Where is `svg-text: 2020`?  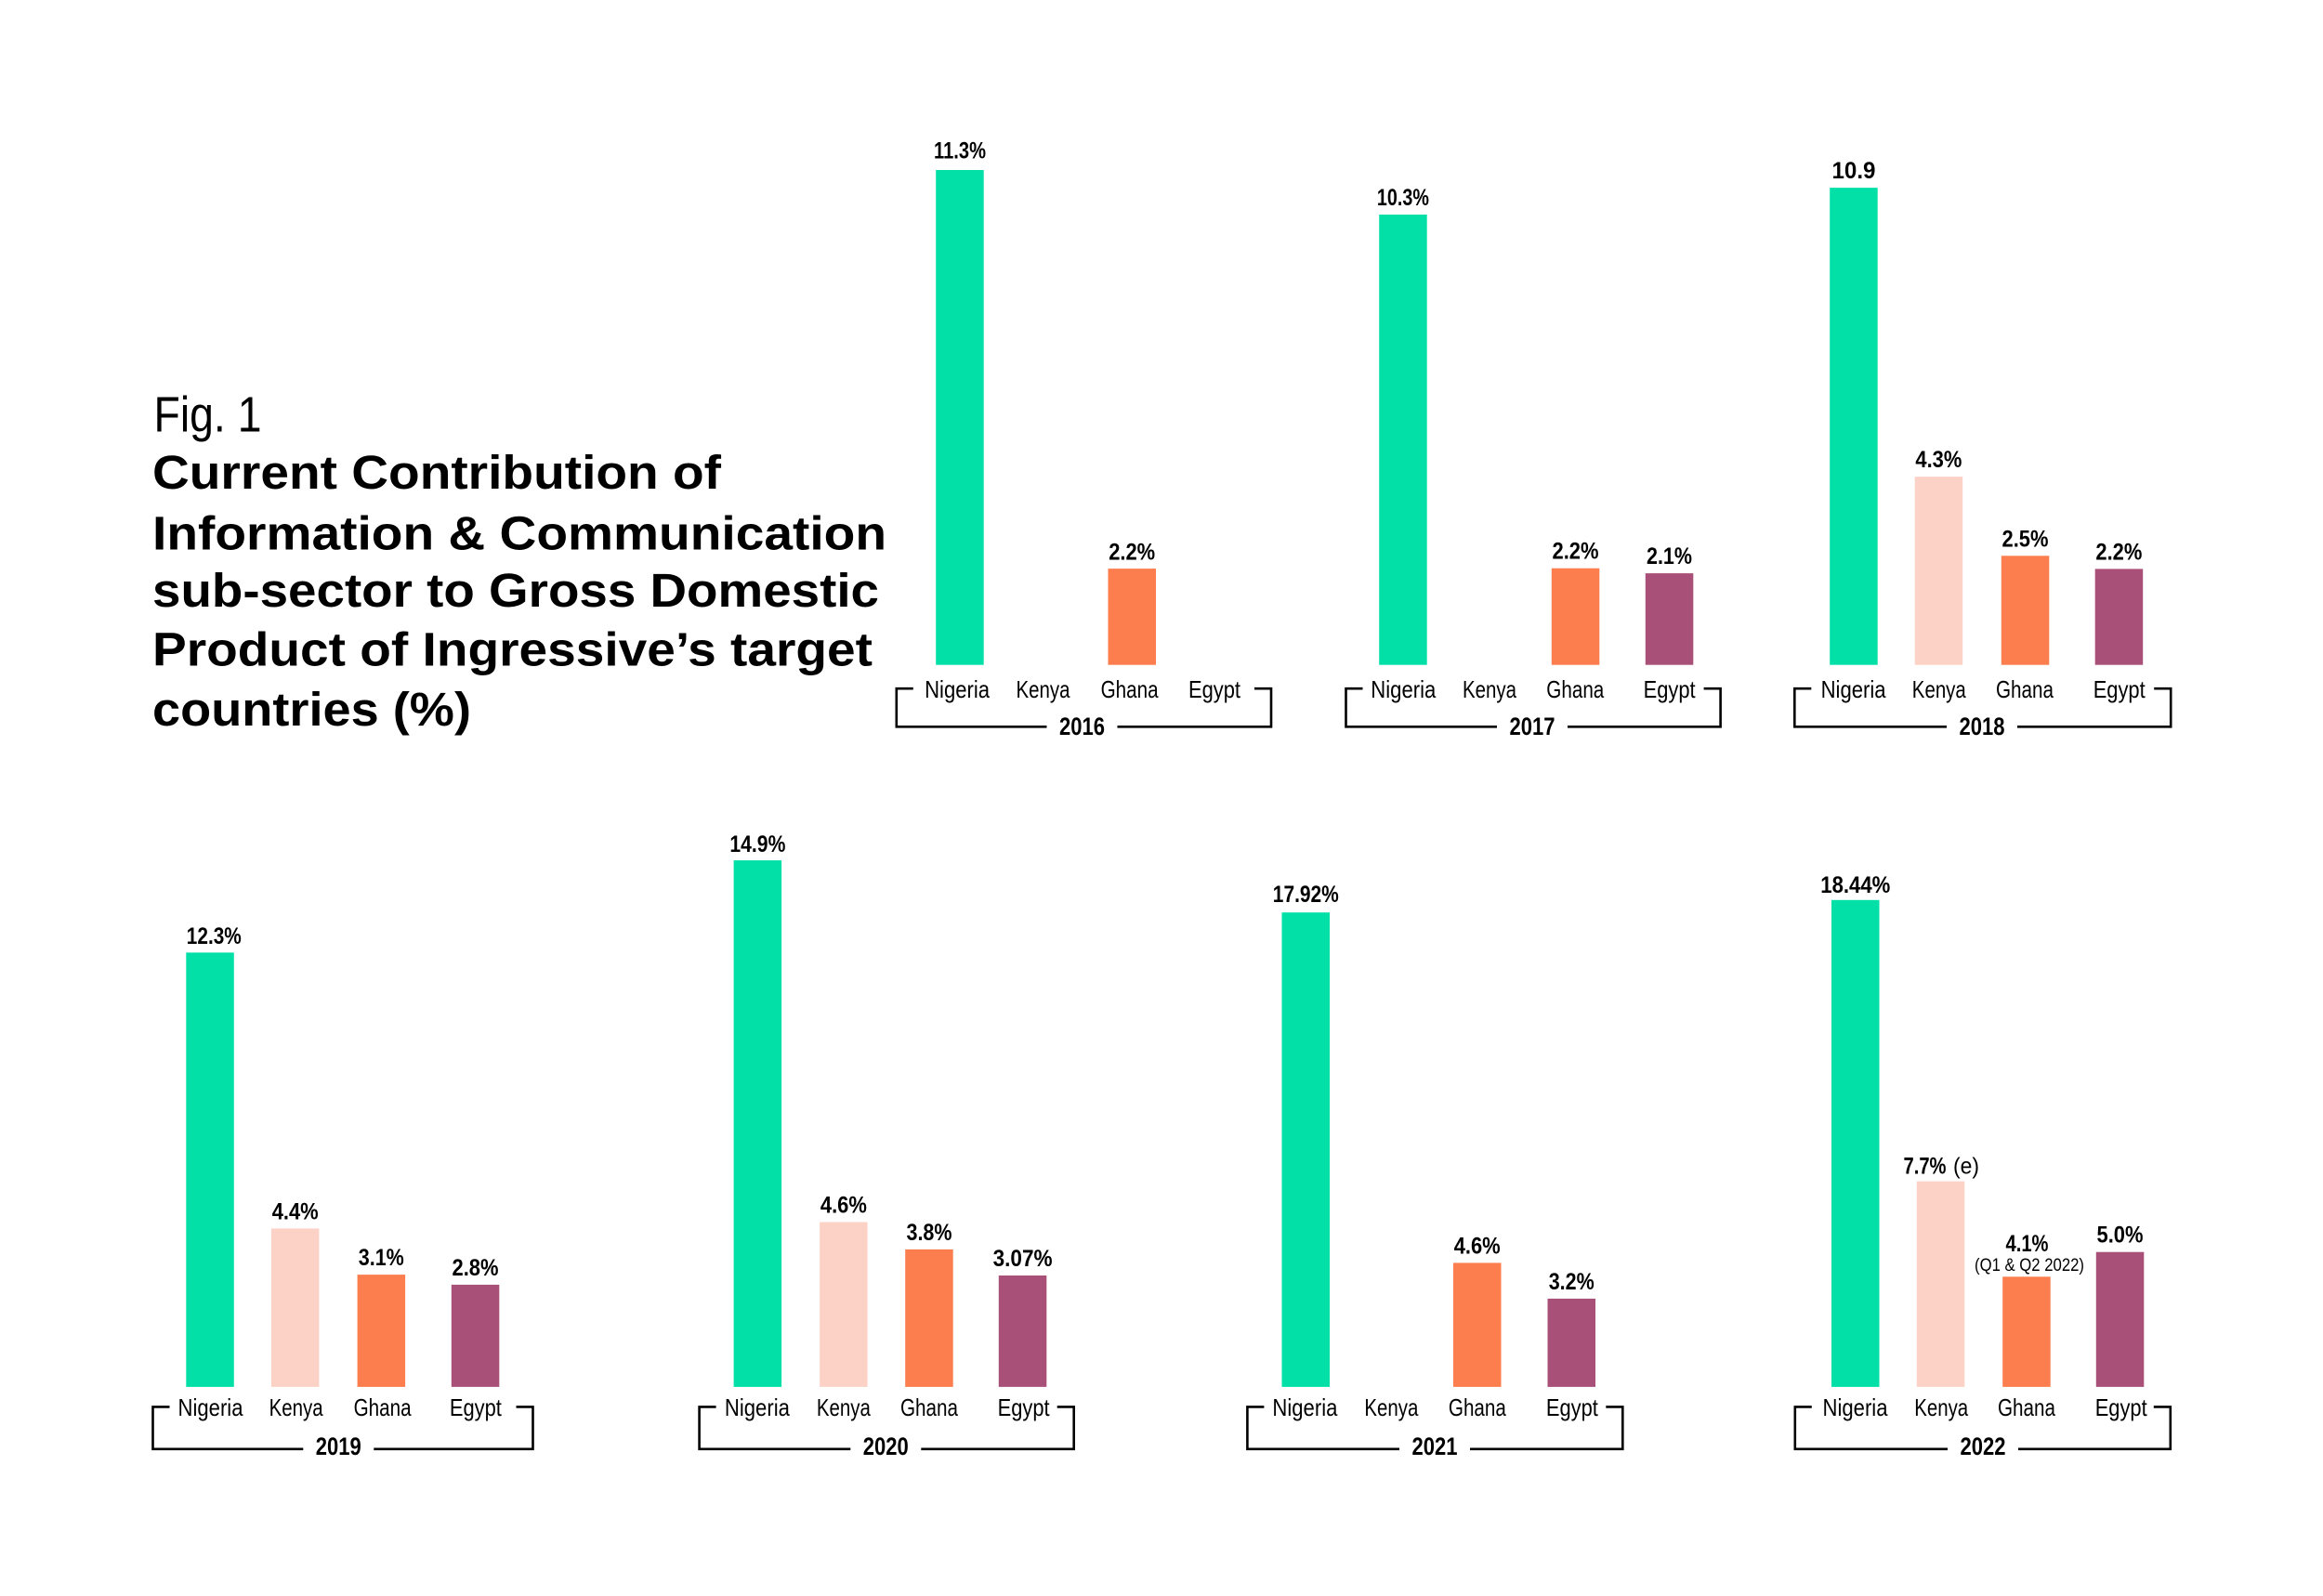 svg-text: 2020 is located at coordinates (886, 1446).